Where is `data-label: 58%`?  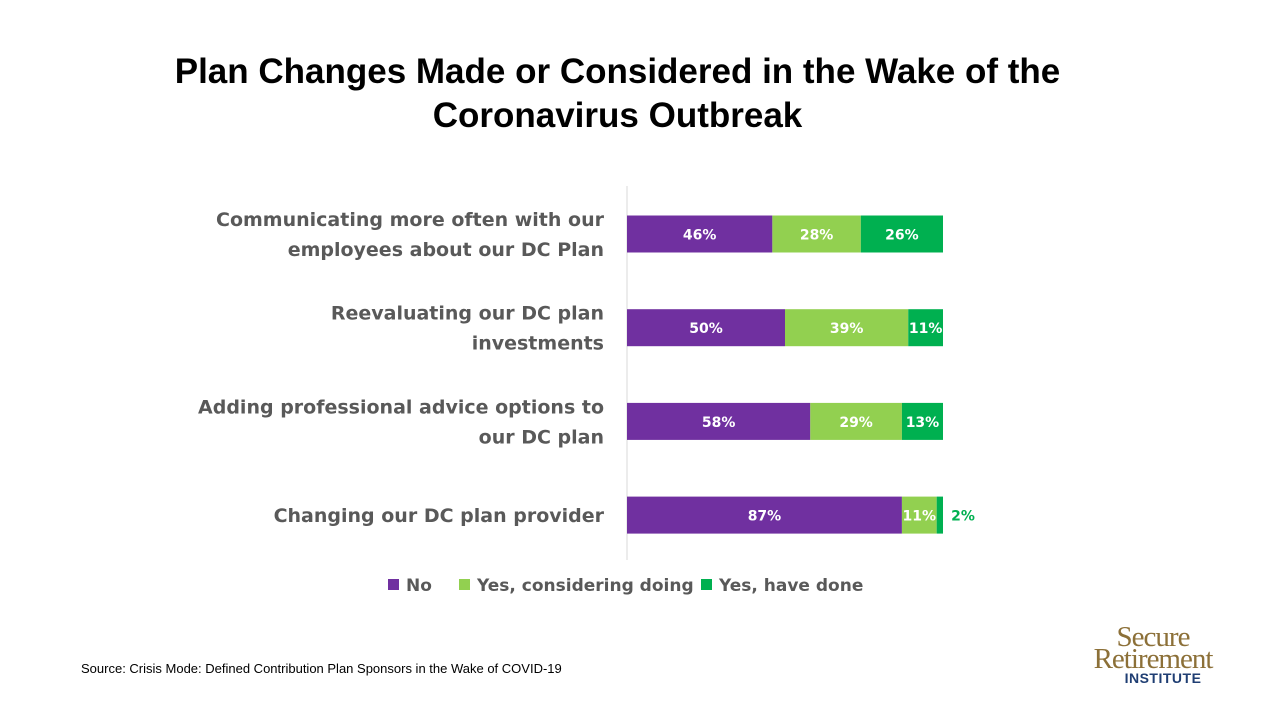 data-label: 58% is located at coordinates (719, 423).